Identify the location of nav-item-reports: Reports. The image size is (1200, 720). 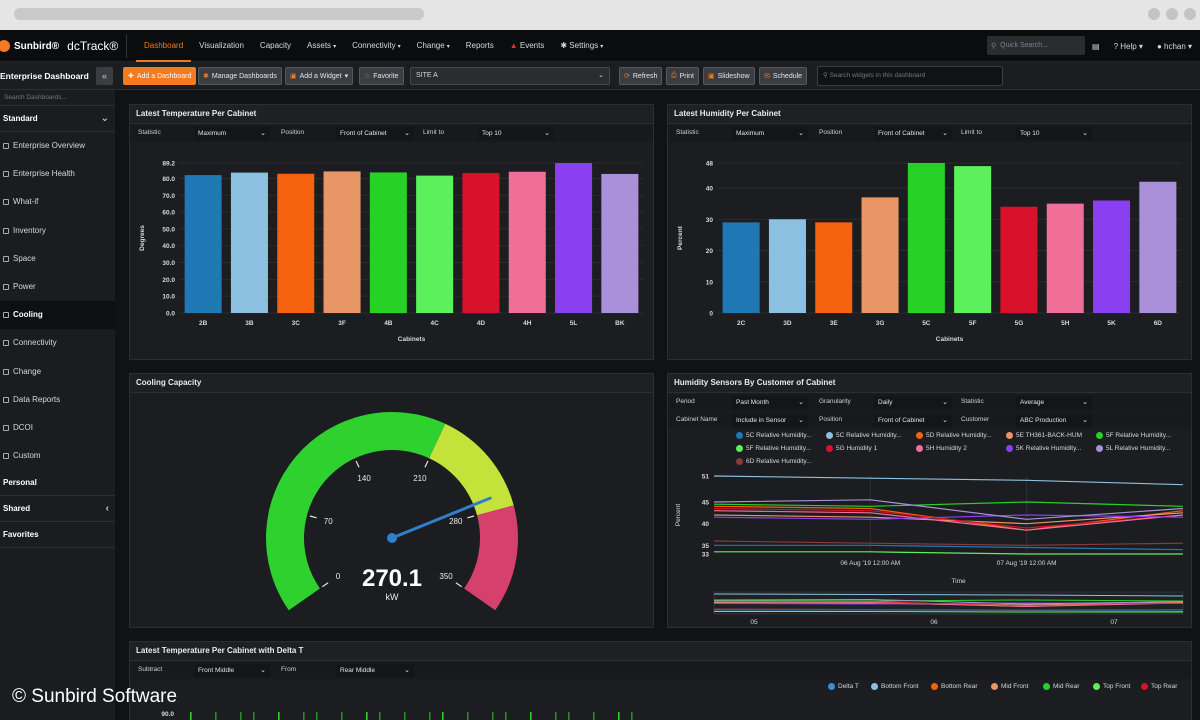
(480, 46).